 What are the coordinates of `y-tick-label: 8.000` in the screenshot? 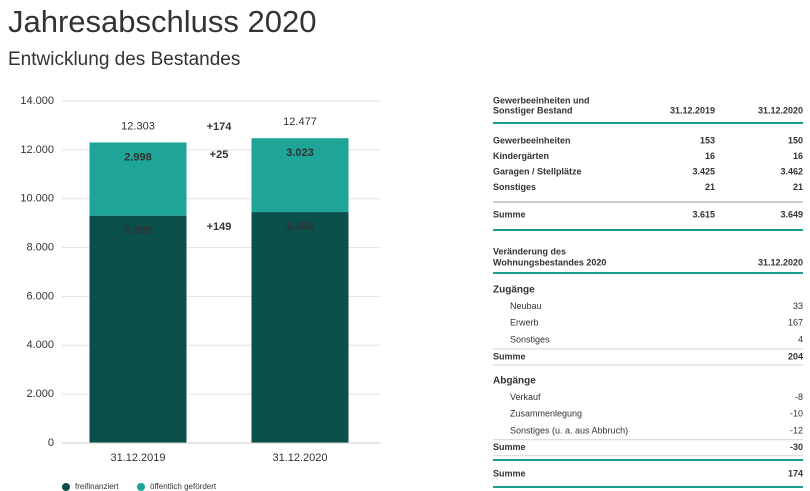 It's located at (40, 247).